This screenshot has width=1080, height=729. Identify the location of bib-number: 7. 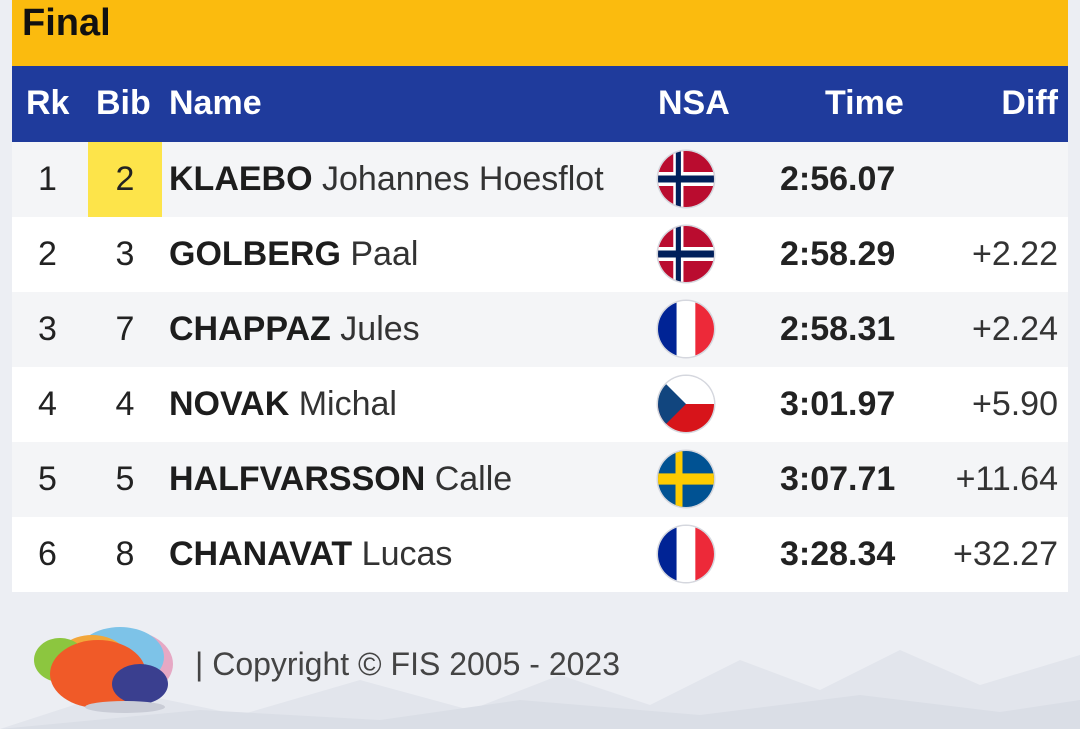
(125, 329).